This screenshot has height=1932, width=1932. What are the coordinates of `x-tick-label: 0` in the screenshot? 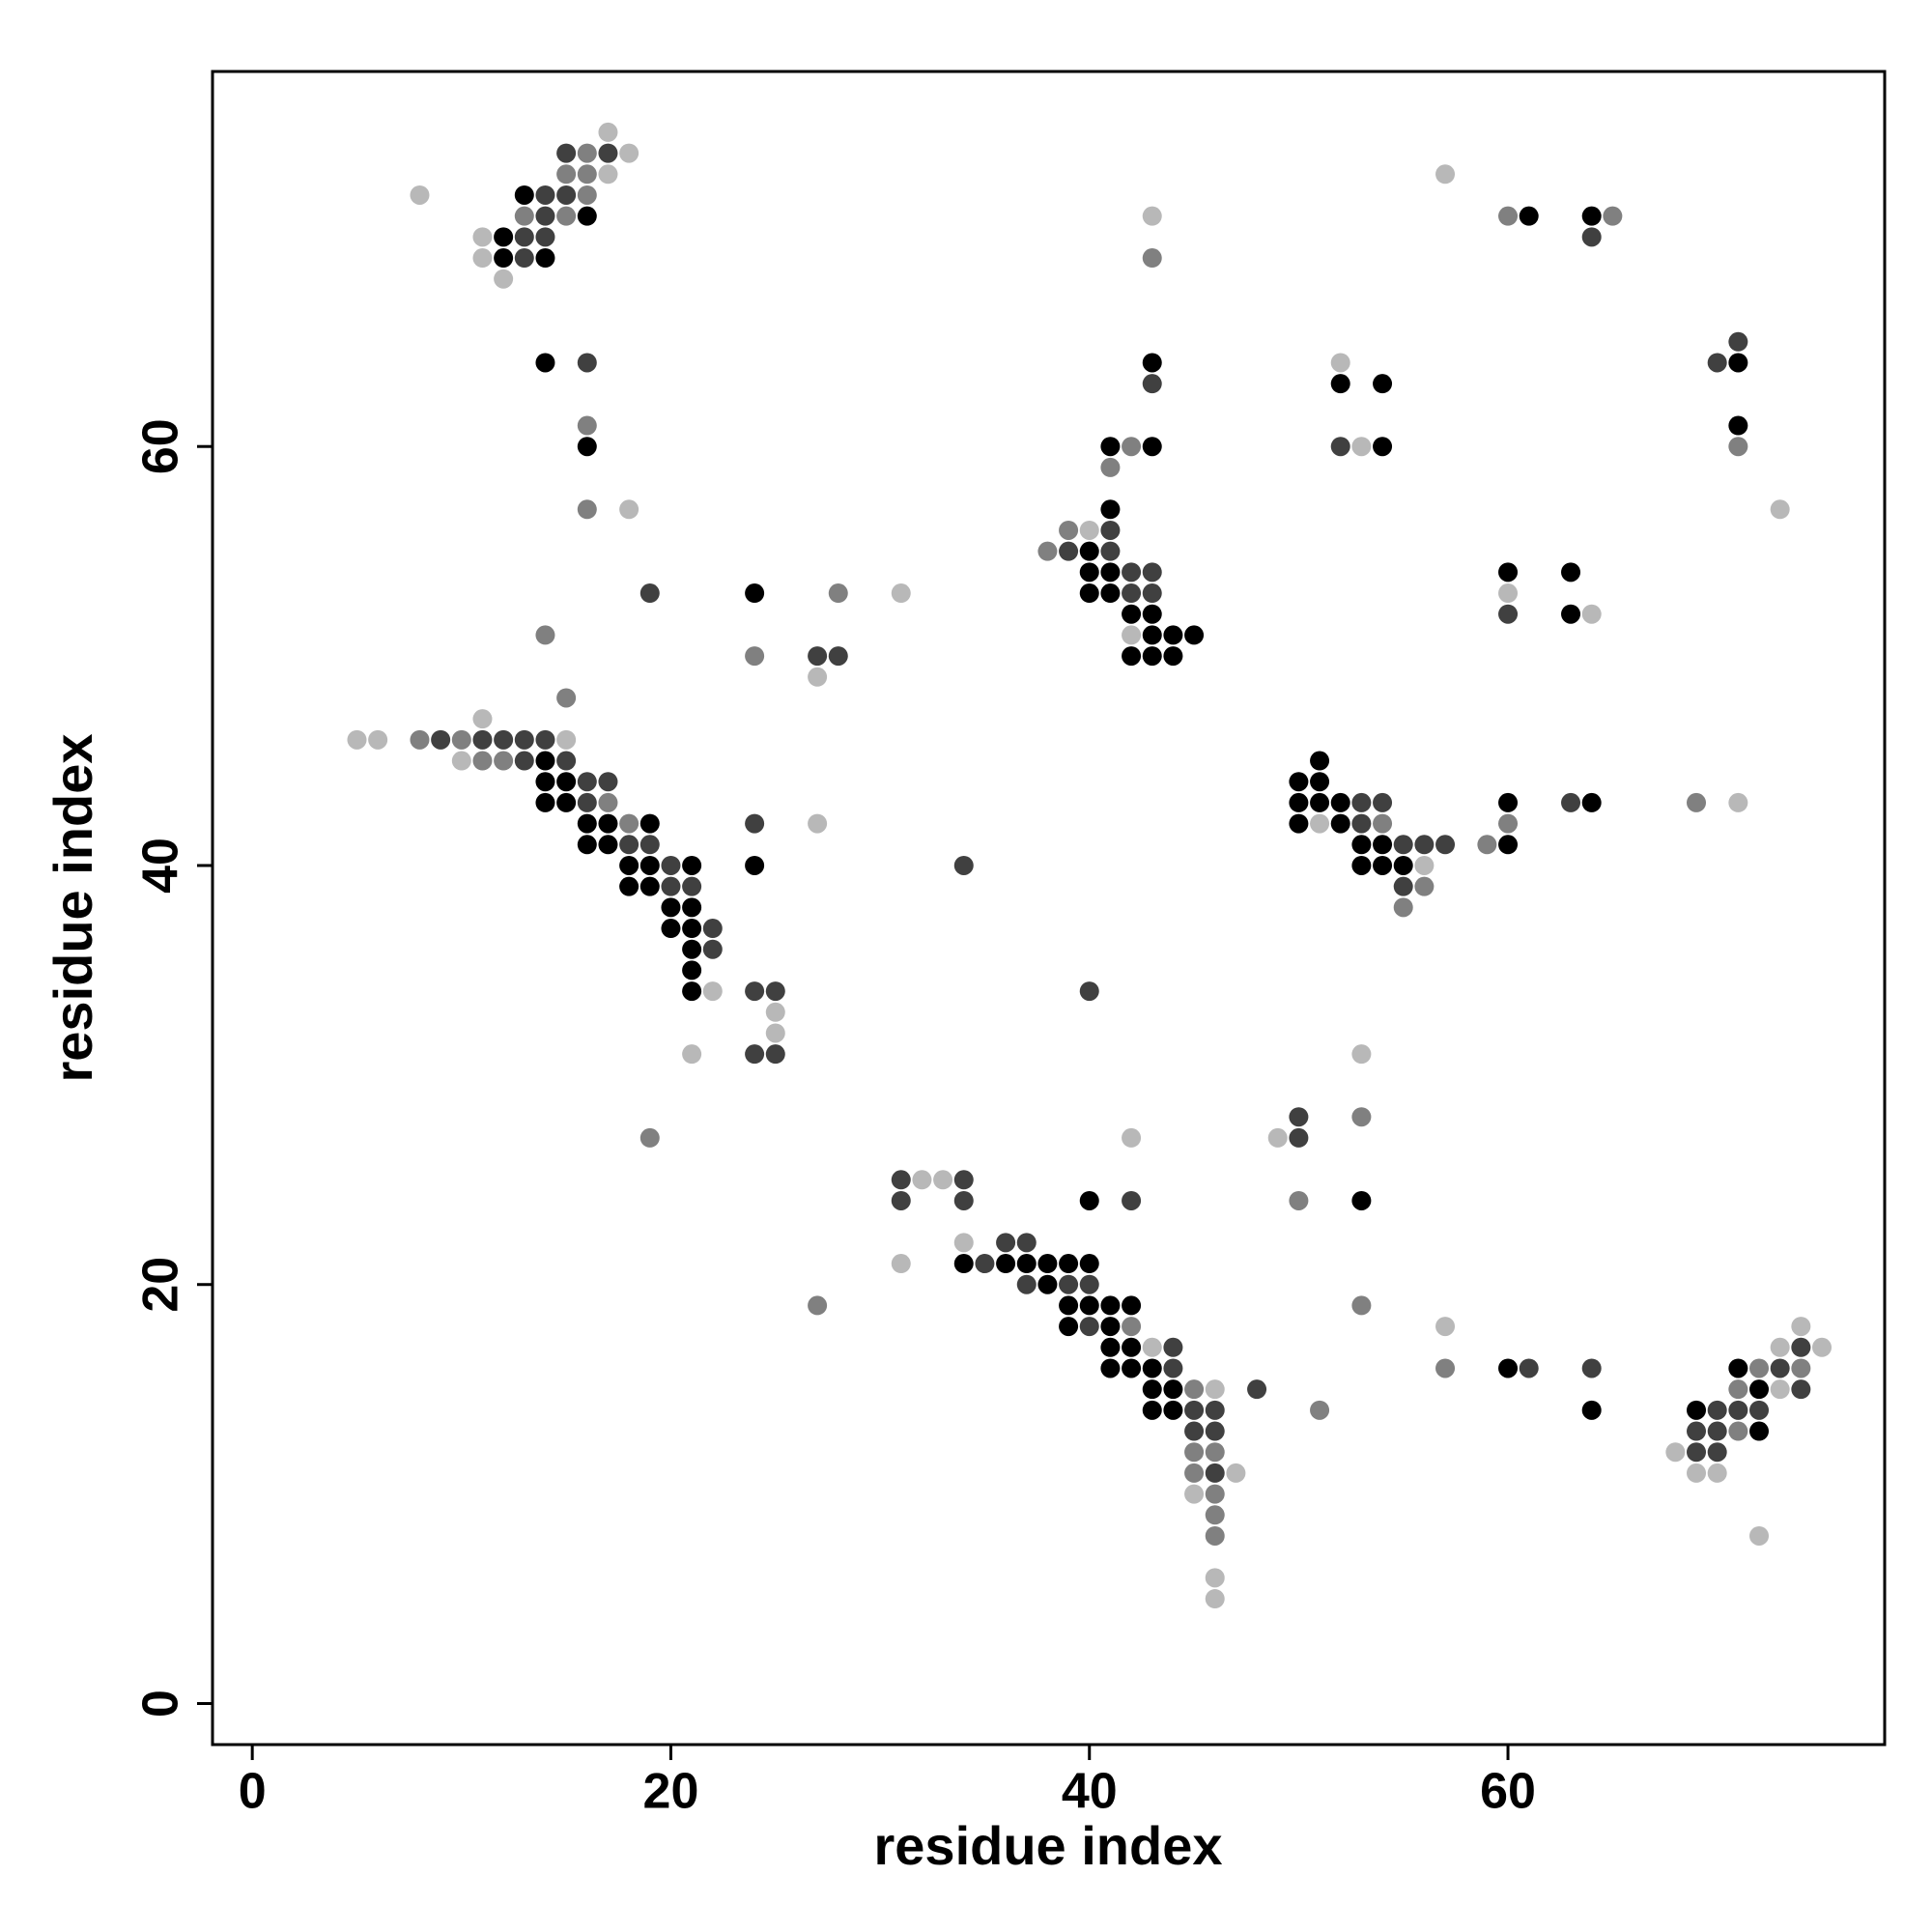 It's located at (253, 1792).